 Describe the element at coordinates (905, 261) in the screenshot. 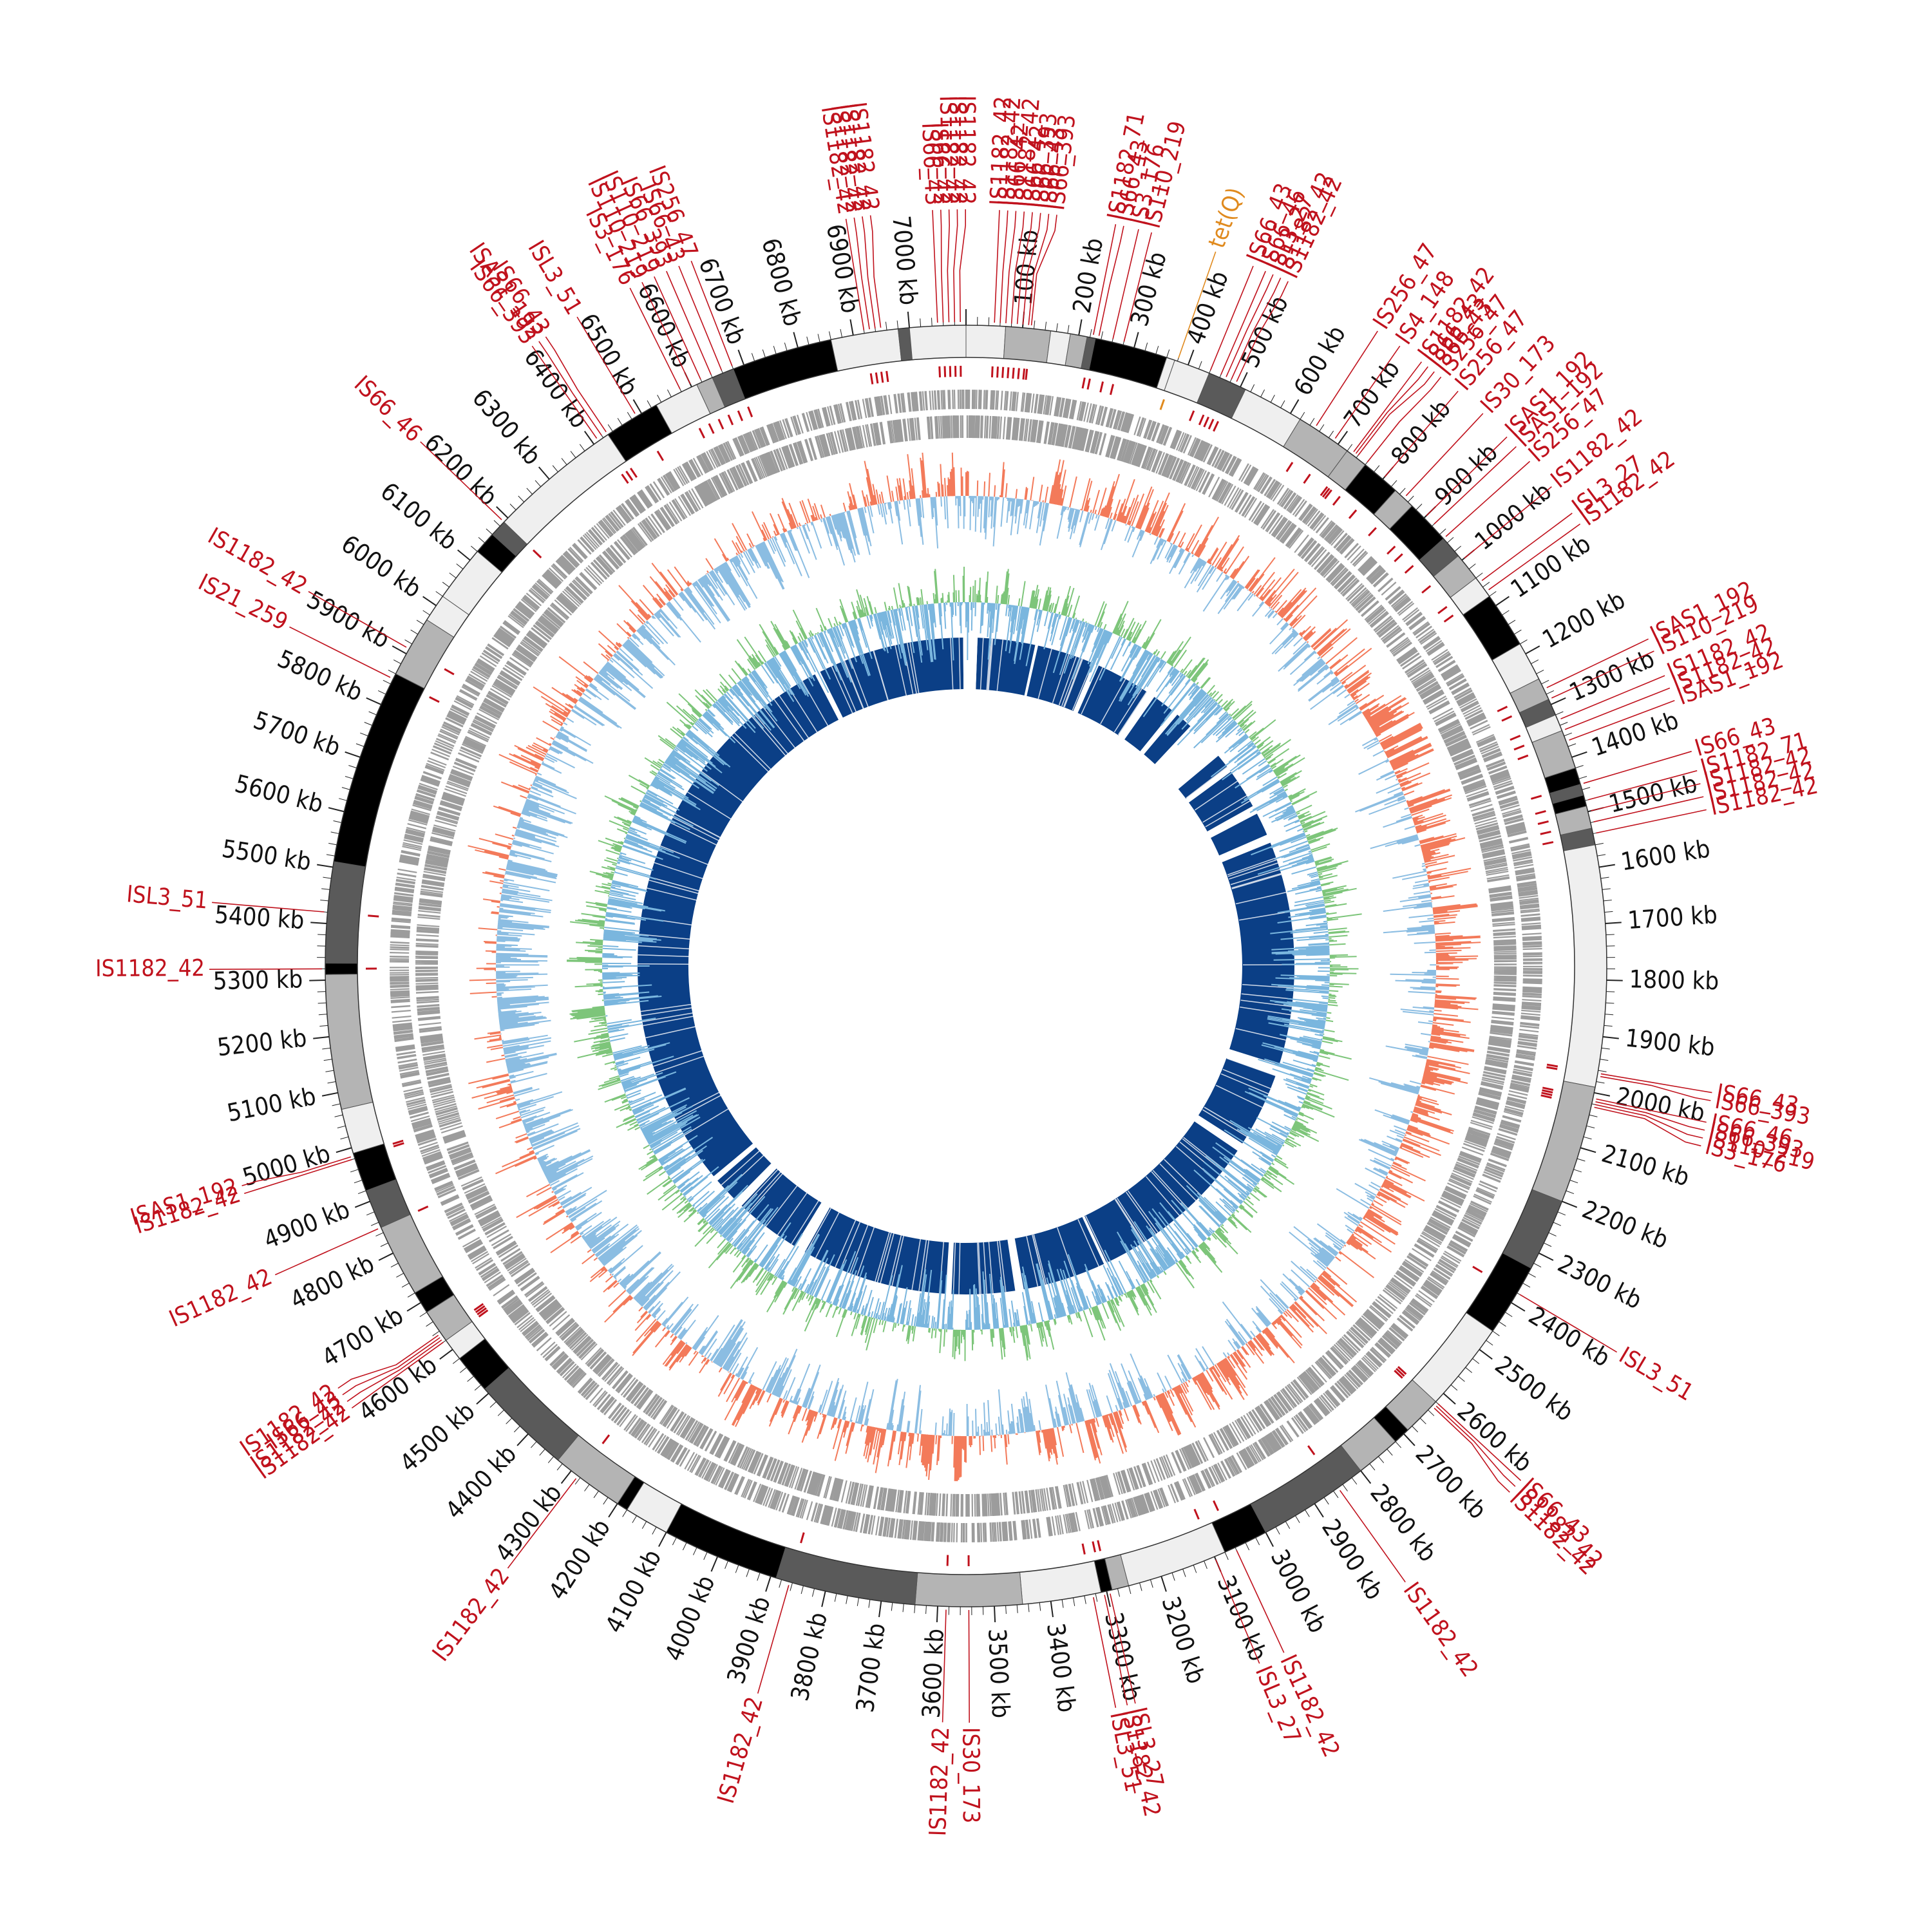

I see `tick-label: 7000 kb` at that location.